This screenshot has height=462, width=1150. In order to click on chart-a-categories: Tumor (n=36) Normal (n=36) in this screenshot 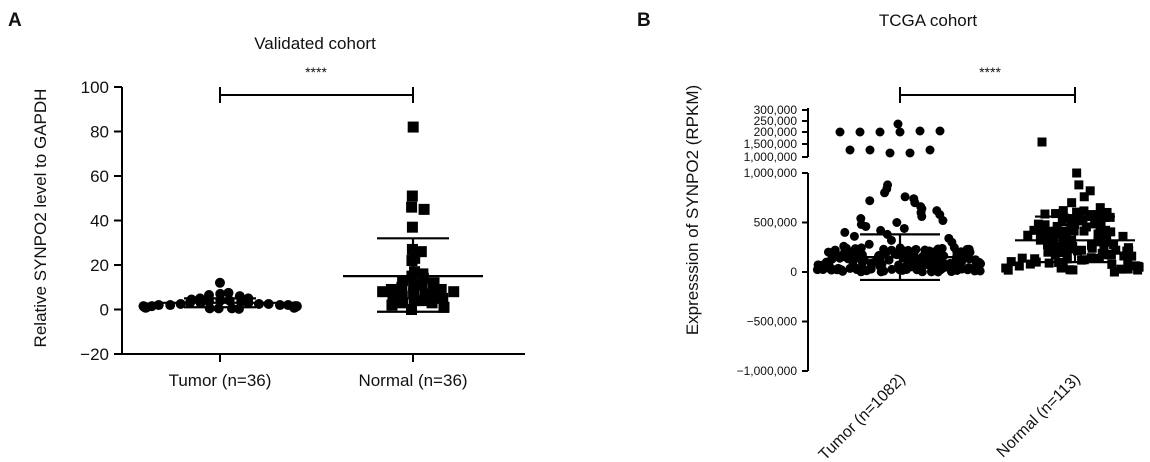, I will do `click(318, 372)`.